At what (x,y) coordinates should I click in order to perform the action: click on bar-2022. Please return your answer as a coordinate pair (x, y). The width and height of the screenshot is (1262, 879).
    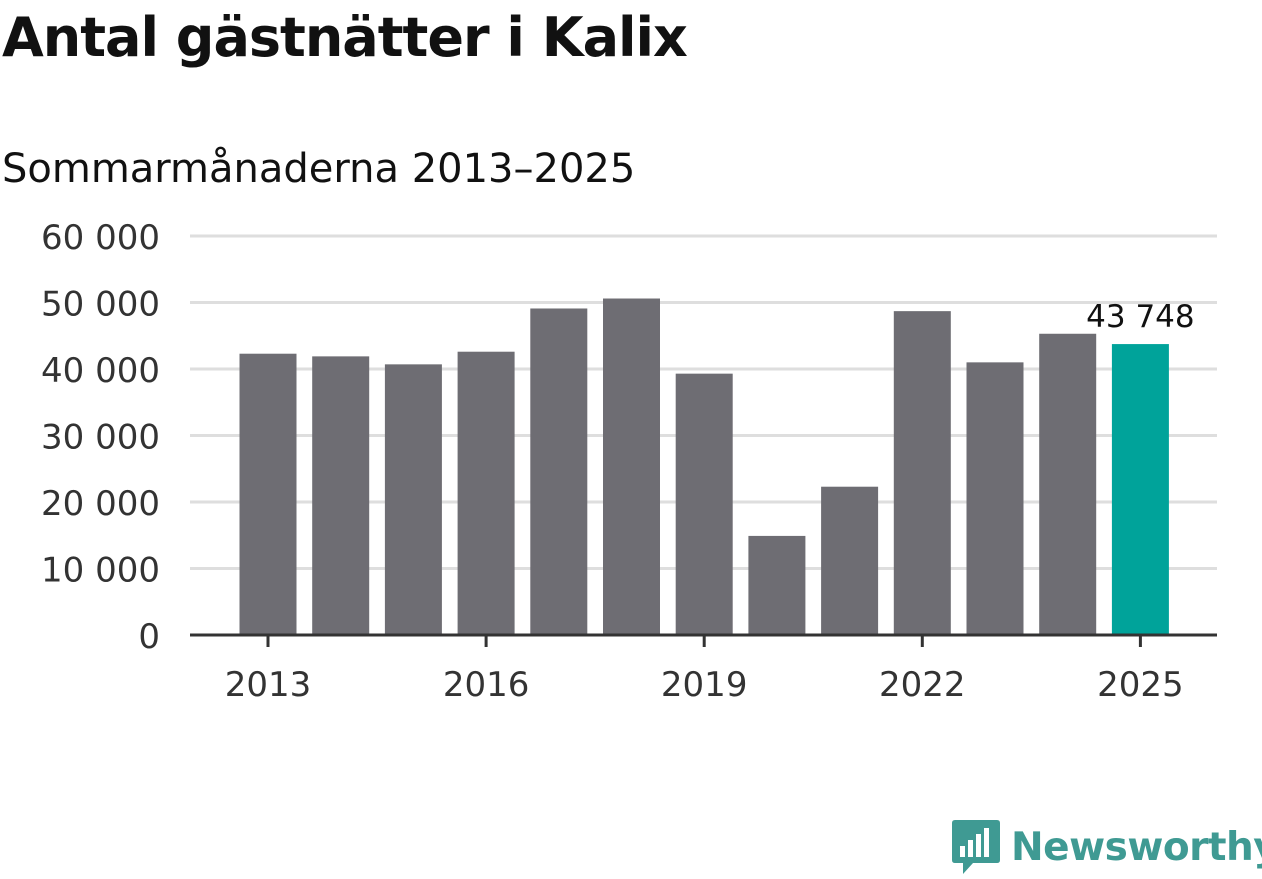
    Looking at the image, I should click on (922, 473).